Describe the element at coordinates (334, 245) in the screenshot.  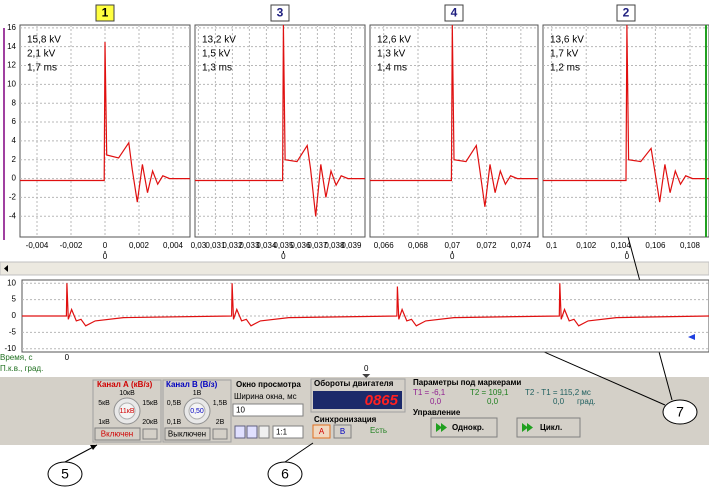
I see `x-tick-label: 0,038` at that location.